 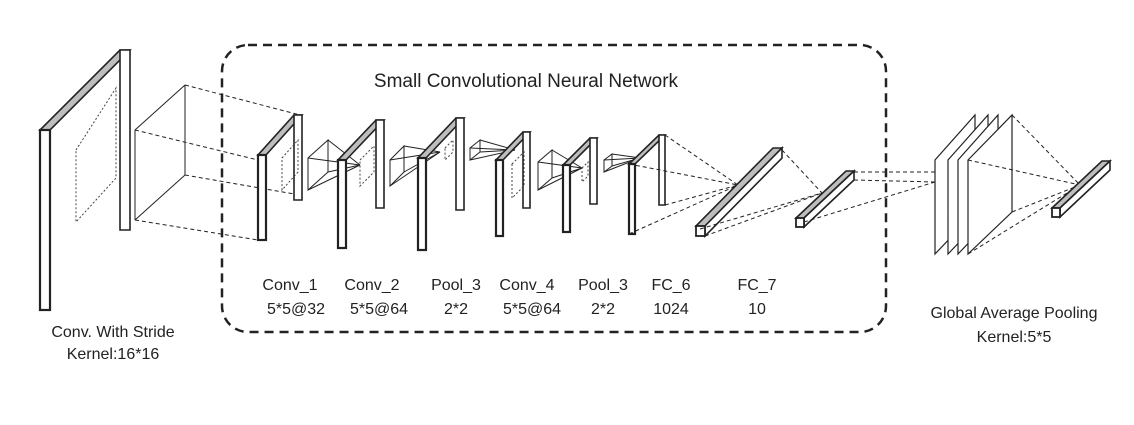 What do you see at coordinates (456, 309) in the screenshot?
I see `layer-param-pool3: 2*2` at bounding box center [456, 309].